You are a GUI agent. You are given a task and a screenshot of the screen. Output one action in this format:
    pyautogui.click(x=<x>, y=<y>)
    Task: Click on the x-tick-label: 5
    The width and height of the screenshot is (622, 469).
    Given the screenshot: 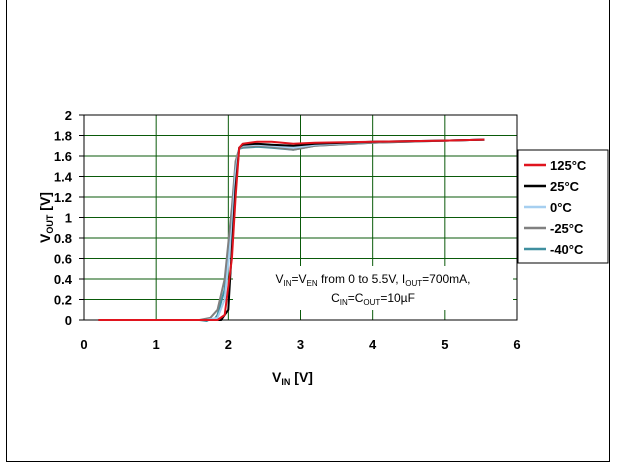 What is the action you would take?
    pyautogui.click(x=444, y=344)
    